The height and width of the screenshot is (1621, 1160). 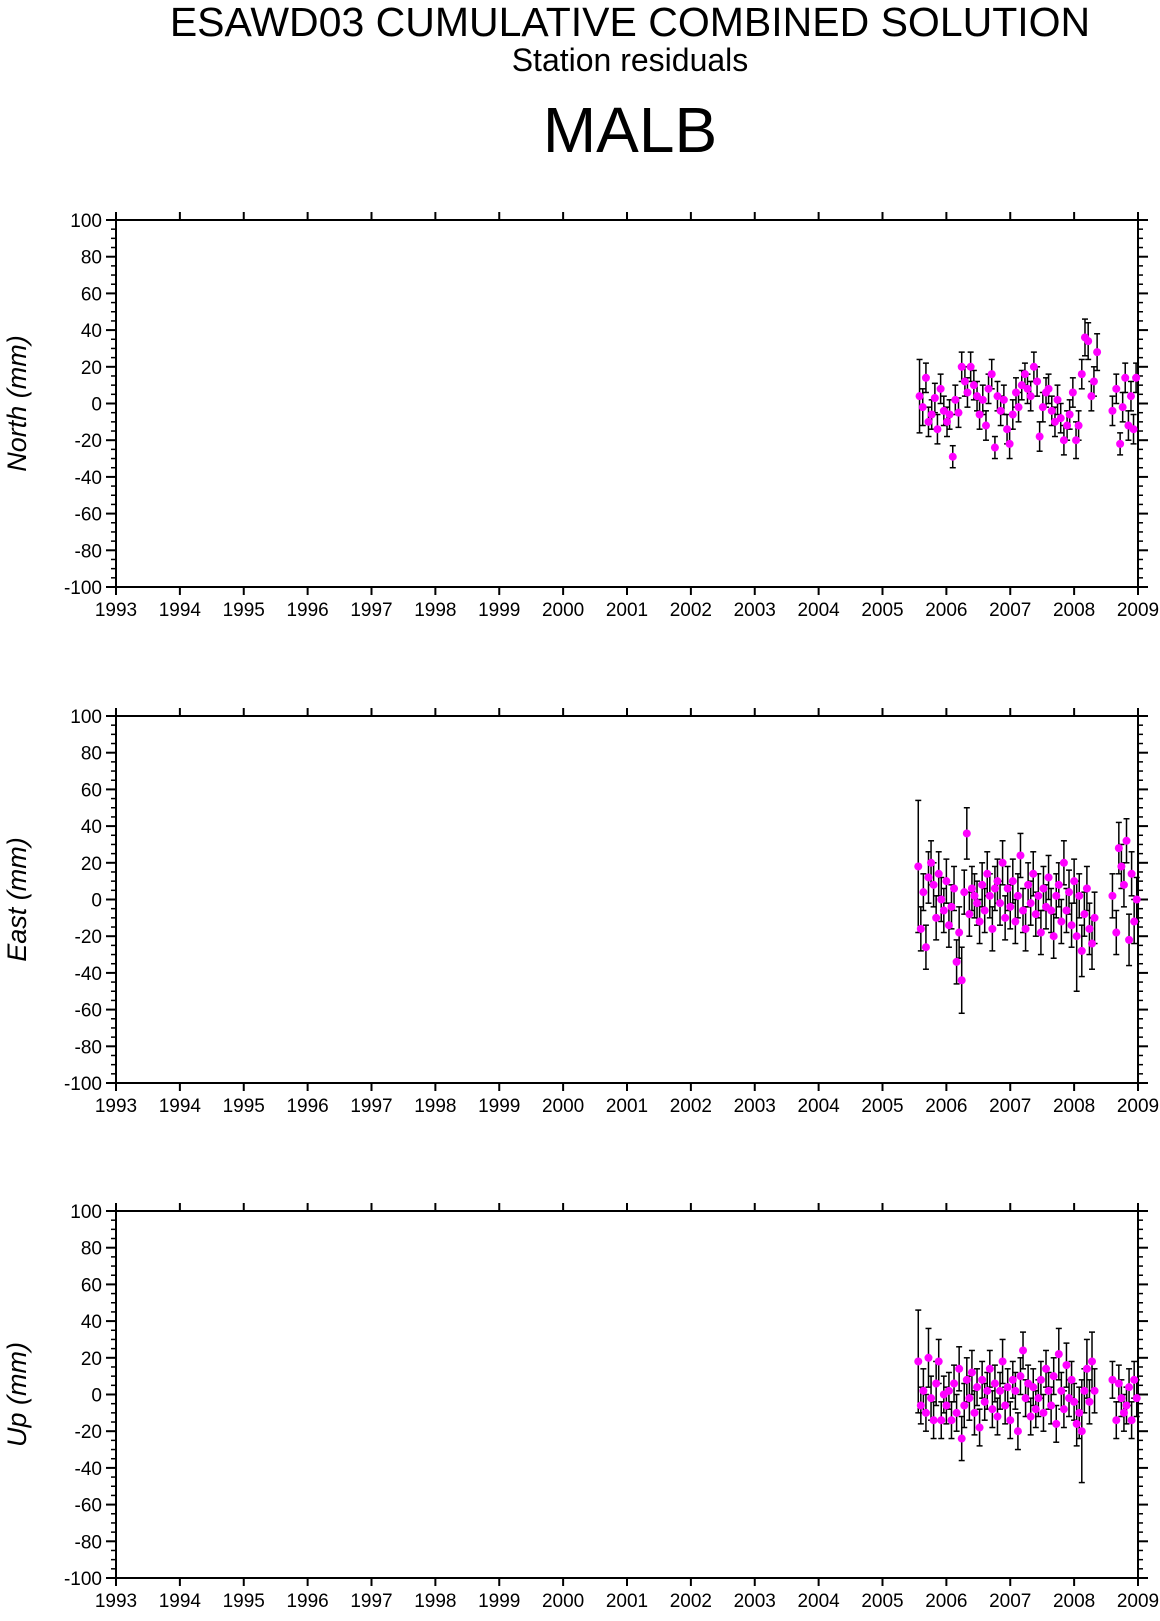 I want to click on x-tick-label: 1994, so click(x=180, y=1601).